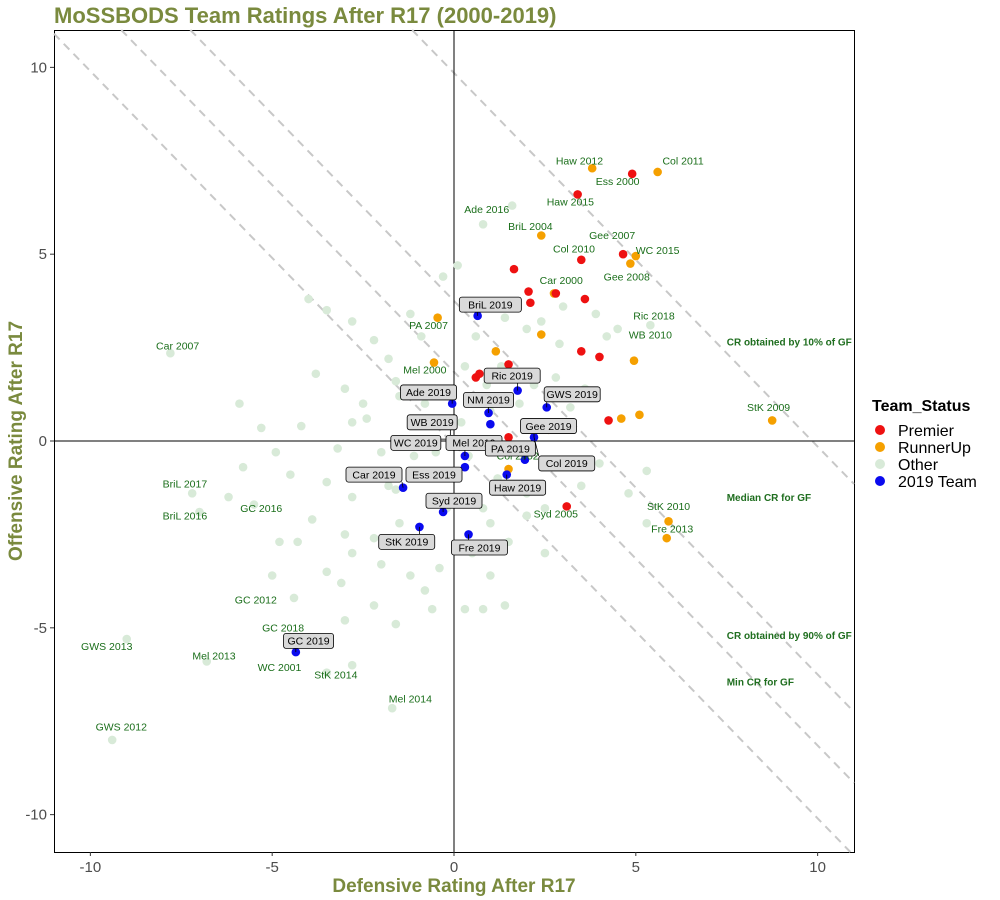 The image size is (1000, 900). What do you see at coordinates (434, 475) in the screenshot?
I see `label-2019: Ess 2019` at bounding box center [434, 475].